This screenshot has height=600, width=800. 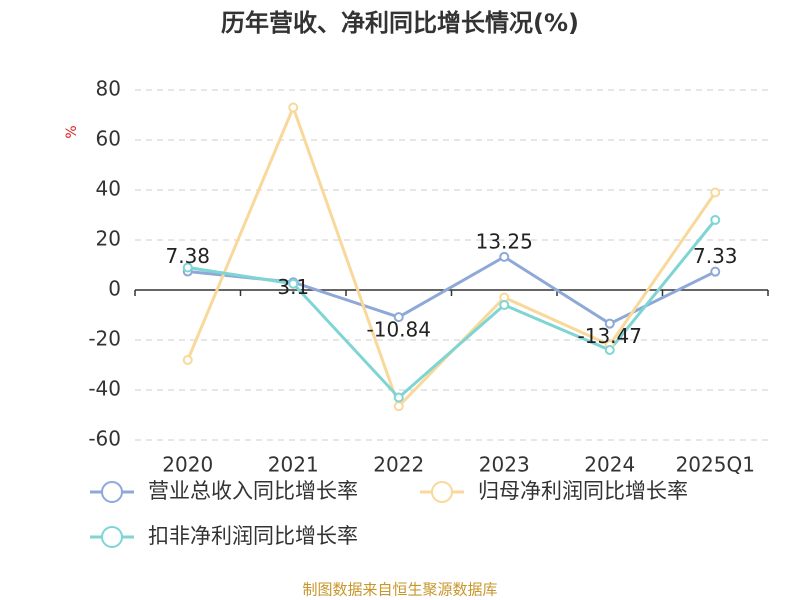 I want to click on y-axis-label: %, so click(x=72, y=131).